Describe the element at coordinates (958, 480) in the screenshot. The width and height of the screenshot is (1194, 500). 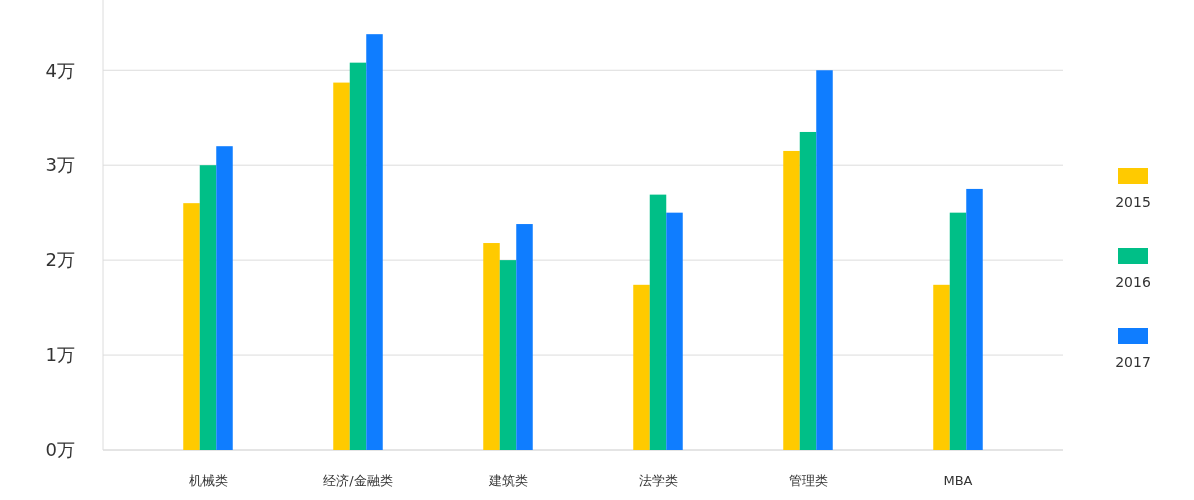
I see `x-tick-label: MBA` at that location.